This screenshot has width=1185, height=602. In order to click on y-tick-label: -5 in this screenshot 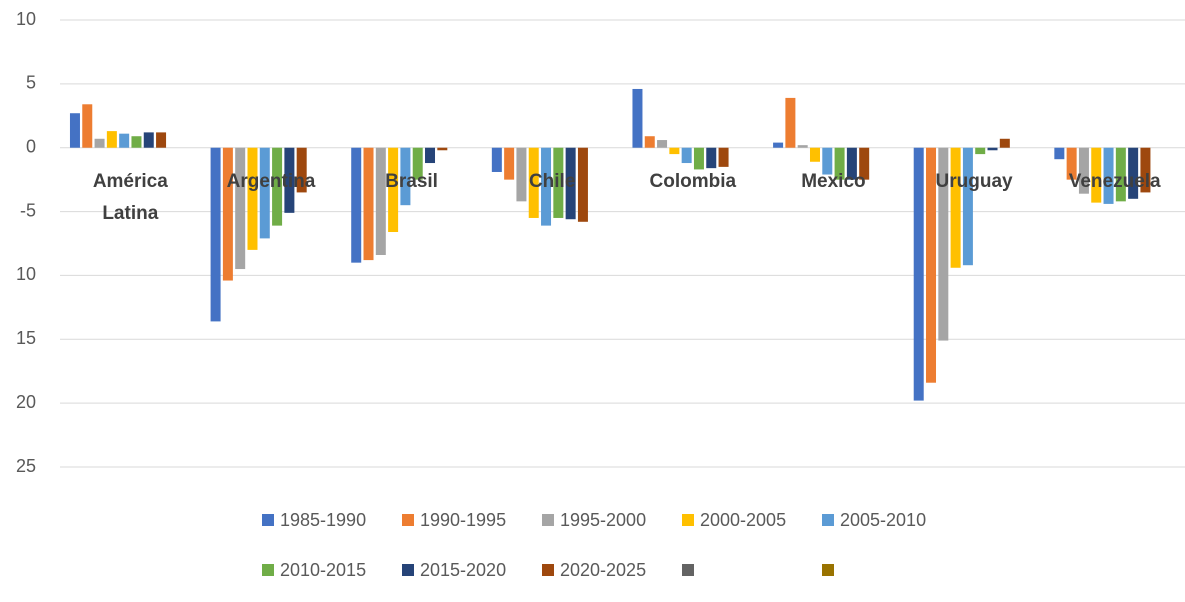, I will do `click(28, 210)`.